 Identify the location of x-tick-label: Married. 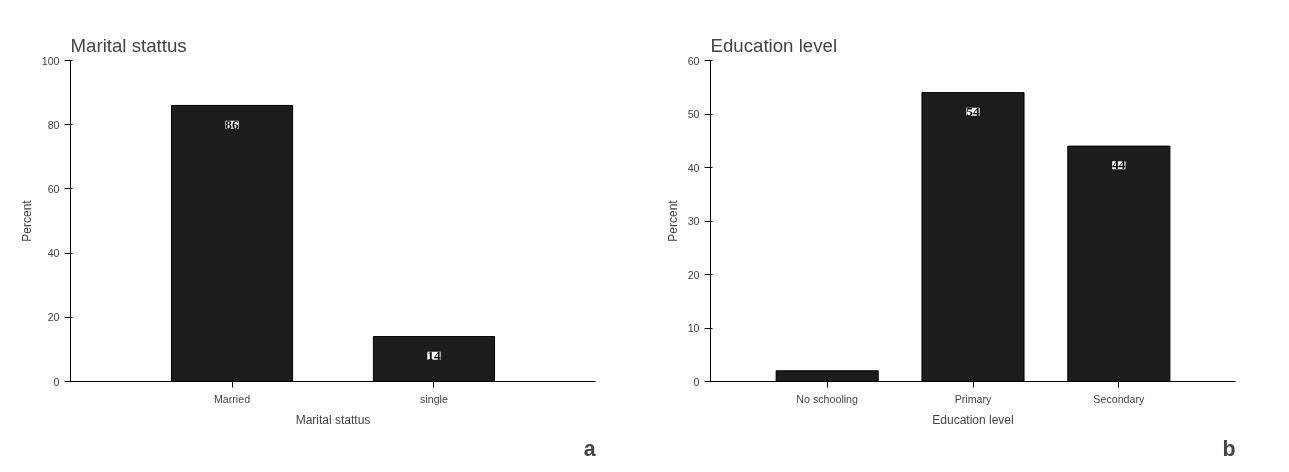
(232, 398).